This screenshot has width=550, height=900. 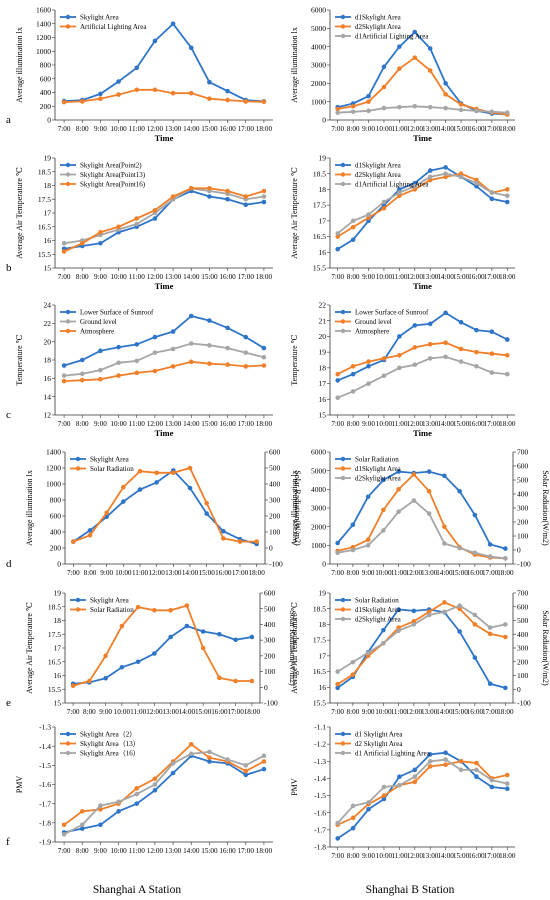 I want to click on panel-label: e, so click(x=8, y=703).